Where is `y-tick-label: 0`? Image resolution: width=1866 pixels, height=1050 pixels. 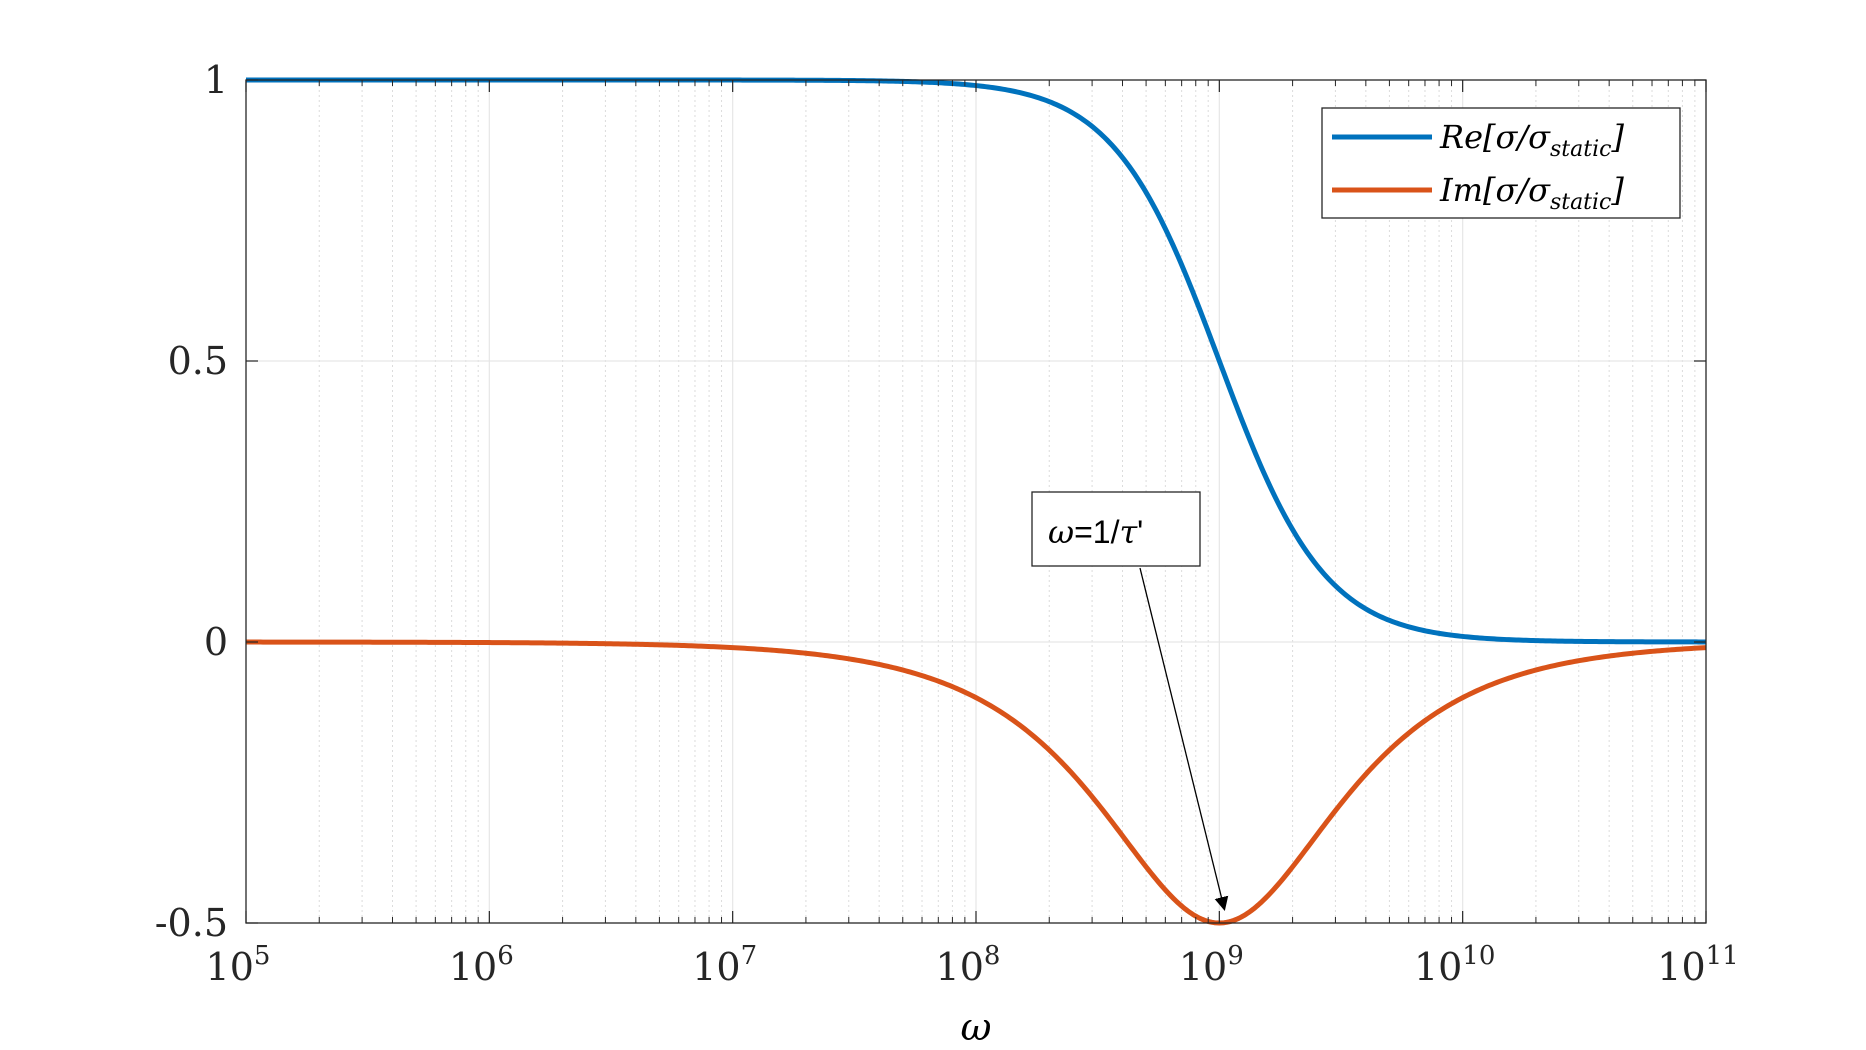 y-tick-label: 0 is located at coordinates (216, 642).